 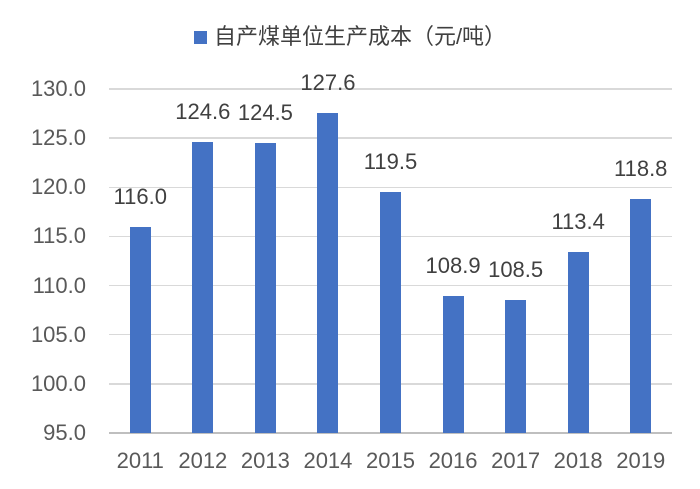 What do you see at coordinates (390, 162) in the screenshot?
I see `bar-value-label: 119.5` at bounding box center [390, 162].